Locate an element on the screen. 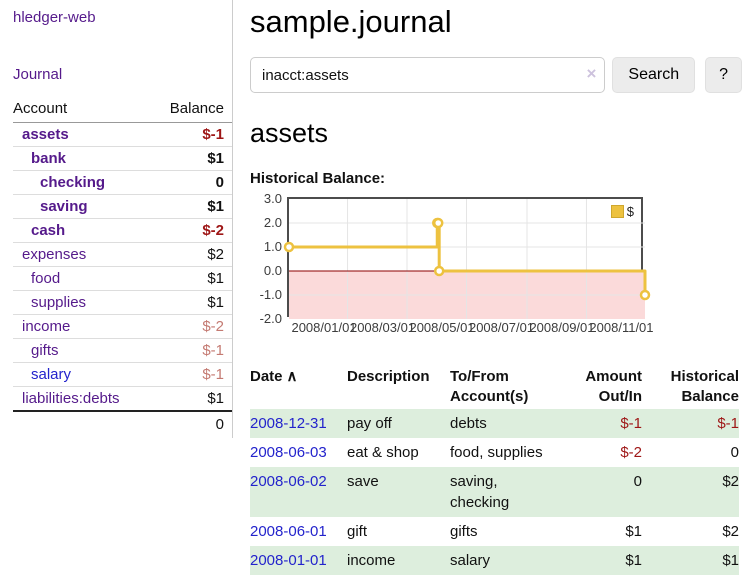 The width and height of the screenshot is (742, 582). register-row: 2008-06-02 save saving, checking 0 $2 is located at coordinates (494, 492).